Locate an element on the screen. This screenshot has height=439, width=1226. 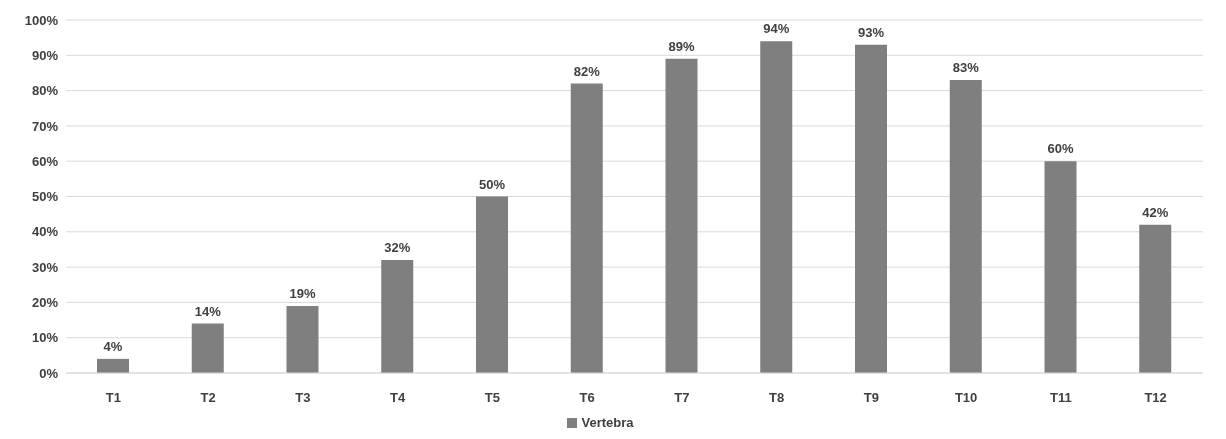
data-label: 50% is located at coordinates (492, 184).